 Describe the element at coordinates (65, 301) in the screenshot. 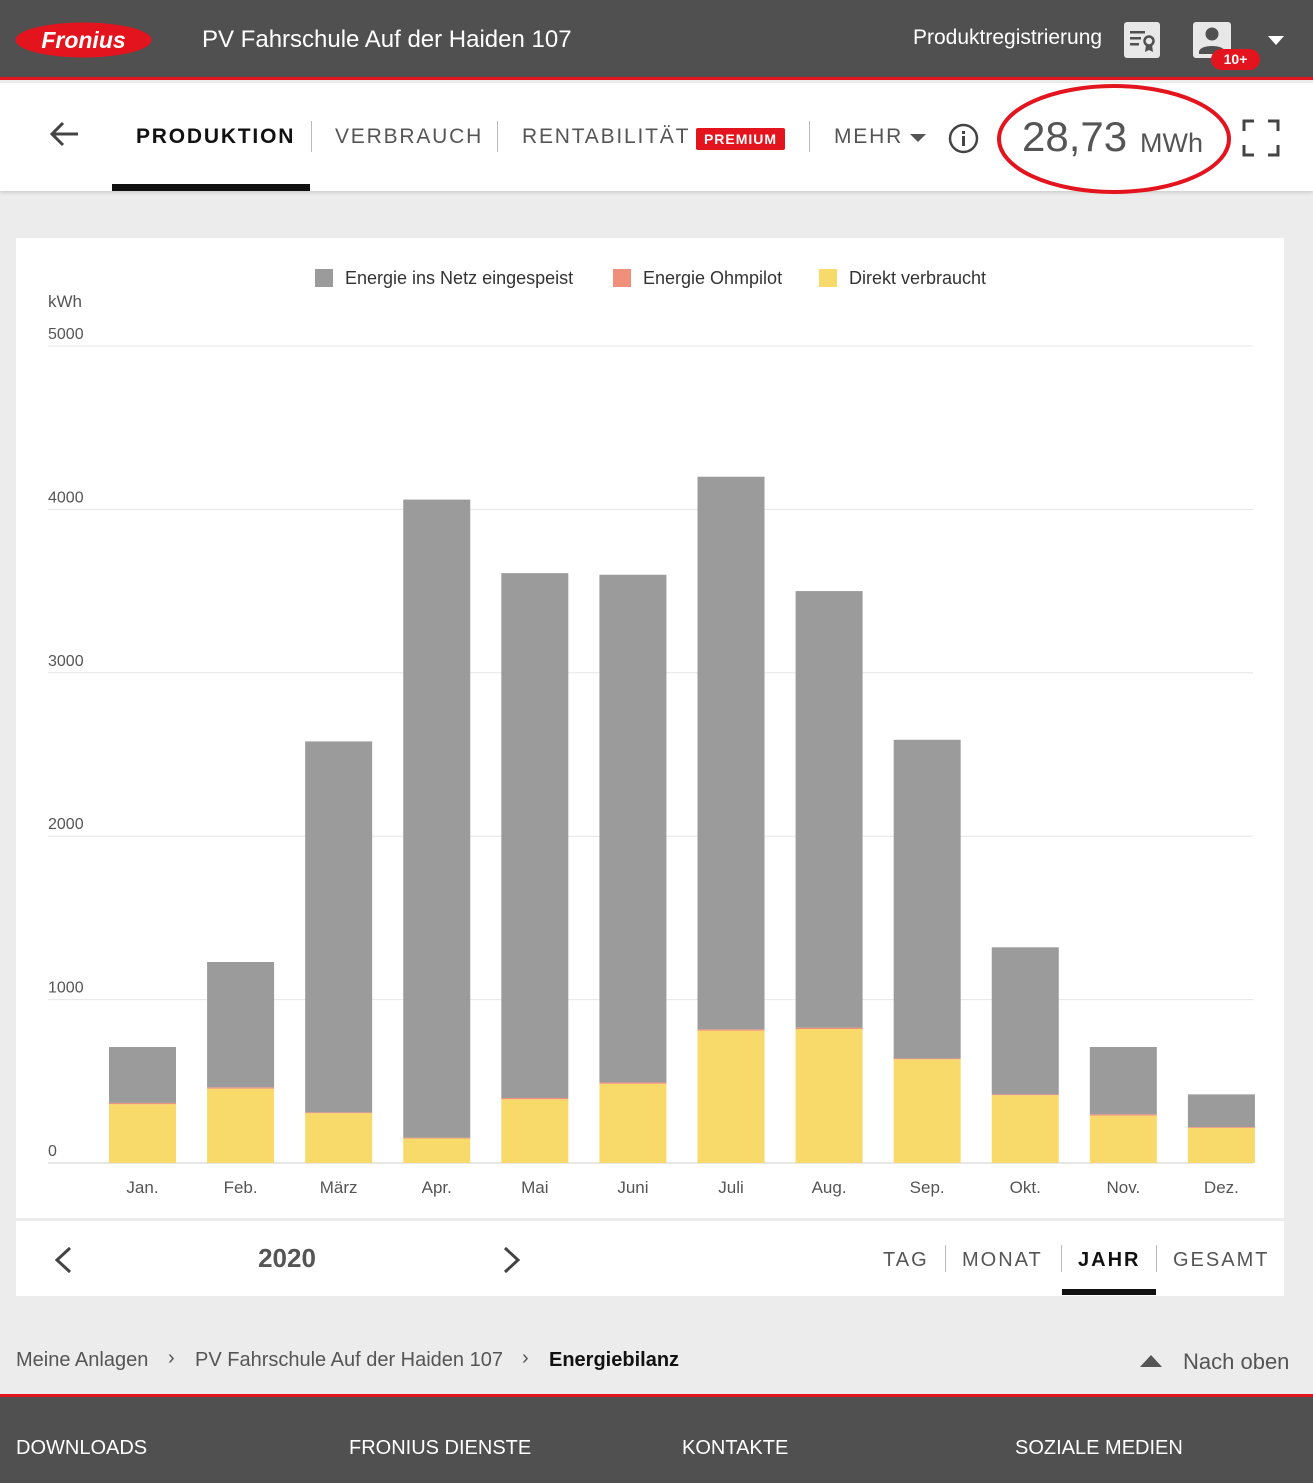

I see `y-axis-unit-label: kWh` at that location.